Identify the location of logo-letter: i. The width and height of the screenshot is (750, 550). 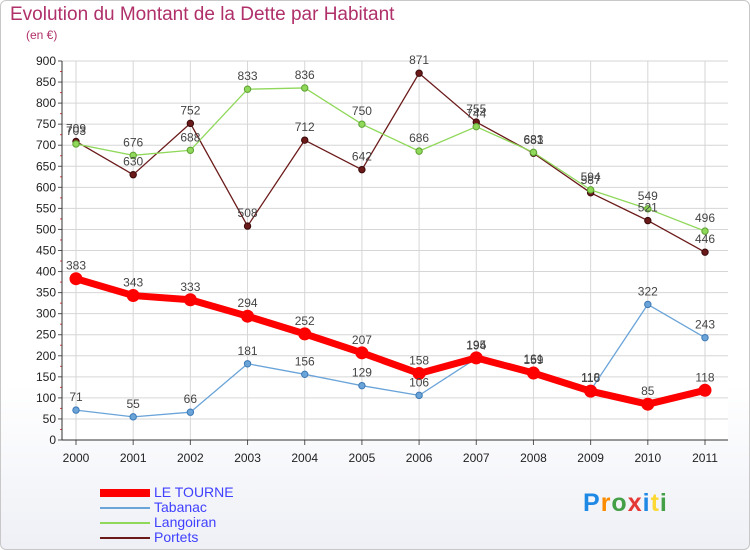
(646, 503).